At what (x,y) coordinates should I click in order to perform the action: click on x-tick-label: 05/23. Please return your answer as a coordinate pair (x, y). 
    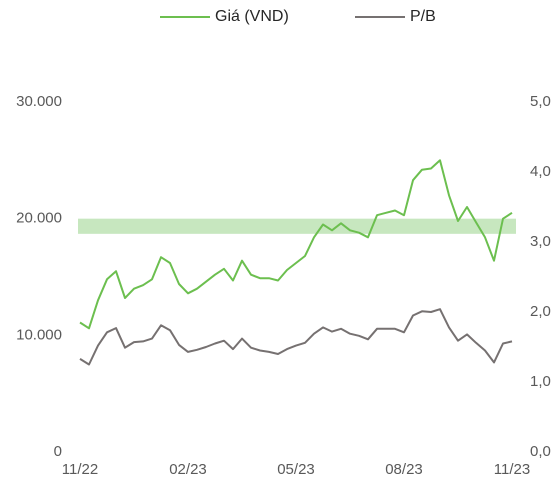
    Looking at the image, I should click on (296, 469).